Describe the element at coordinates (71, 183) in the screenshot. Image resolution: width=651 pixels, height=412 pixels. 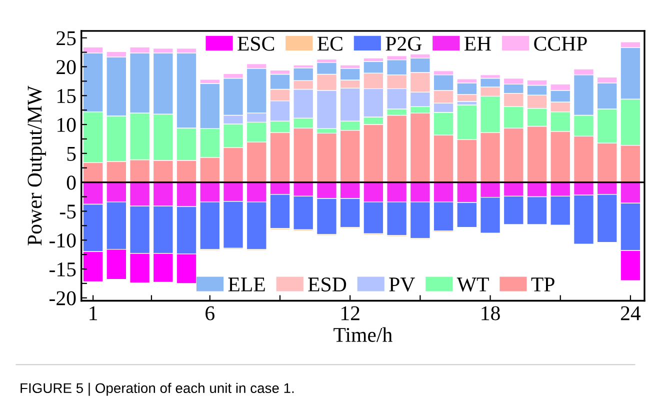
I see `y-tick-label: 0` at that location.